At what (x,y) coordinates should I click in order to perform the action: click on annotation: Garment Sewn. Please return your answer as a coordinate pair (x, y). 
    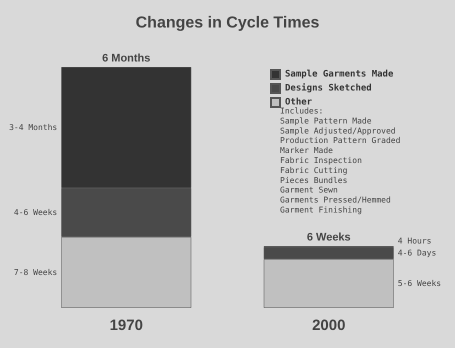
    Looking at the image, I should click on (309, 190).